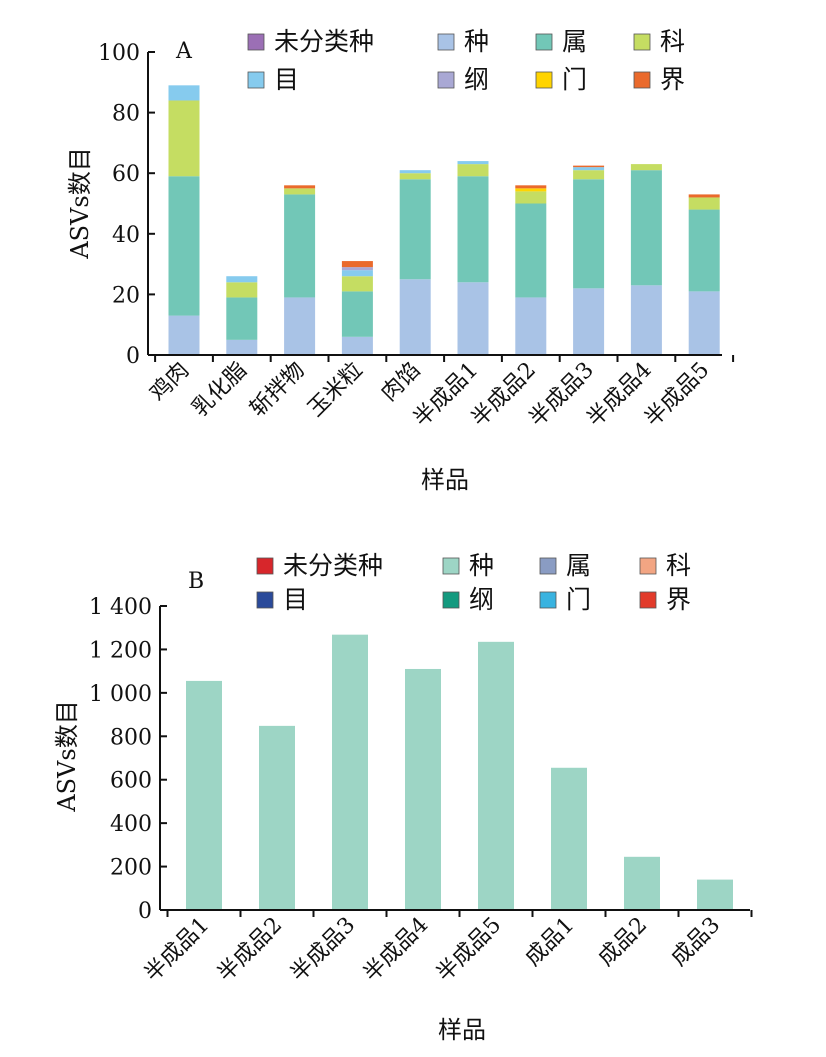 The height and width of the screenshot is (1057, 826). I want to click on panel-b-x-axis-title: 样品, so click(462, 1030).